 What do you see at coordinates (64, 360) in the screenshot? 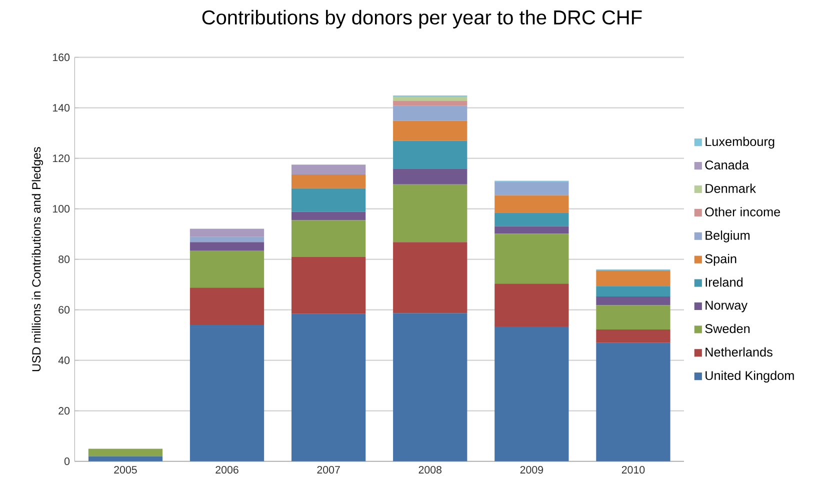
I see `y-tick-label: 40` at bounding box center [64, 360].